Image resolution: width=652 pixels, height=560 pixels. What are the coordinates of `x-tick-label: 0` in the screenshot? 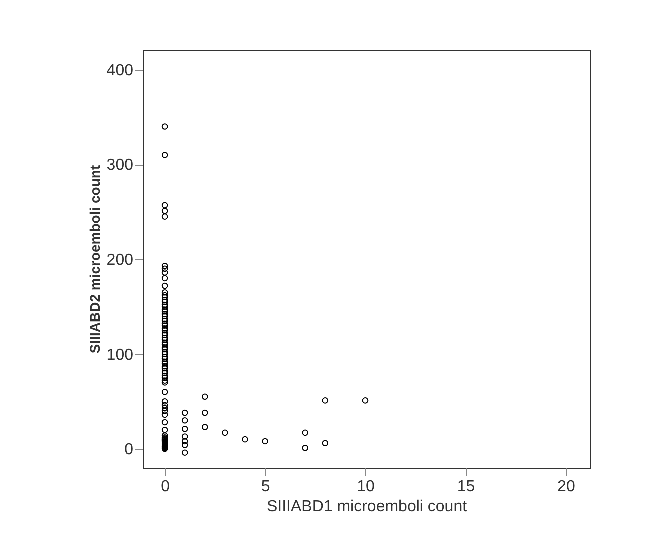 It's located at (165, 487).